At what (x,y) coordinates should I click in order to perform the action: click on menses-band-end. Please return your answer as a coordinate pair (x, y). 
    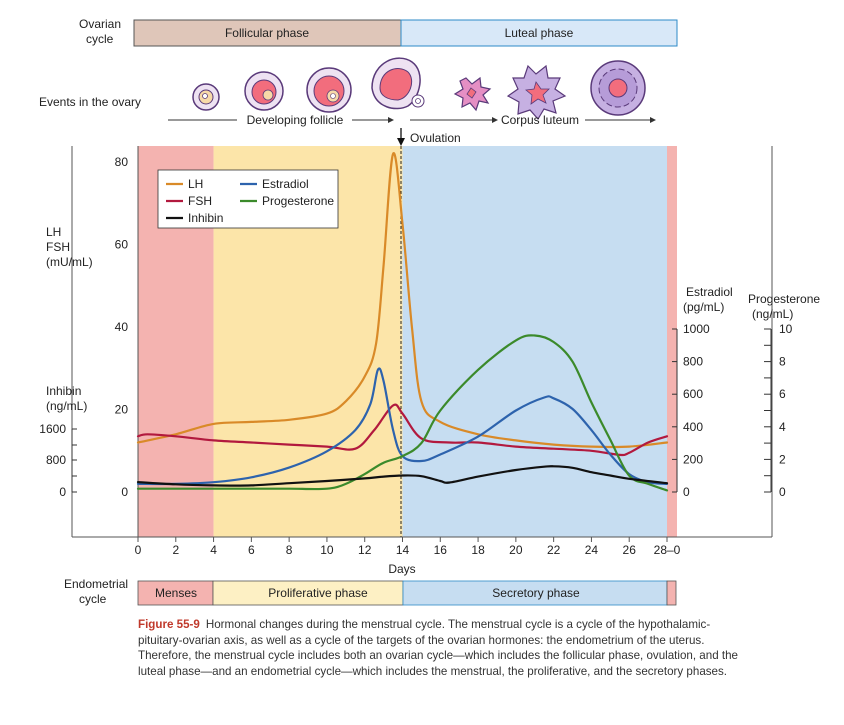
    Looking at the image, I should click on (672, 341).